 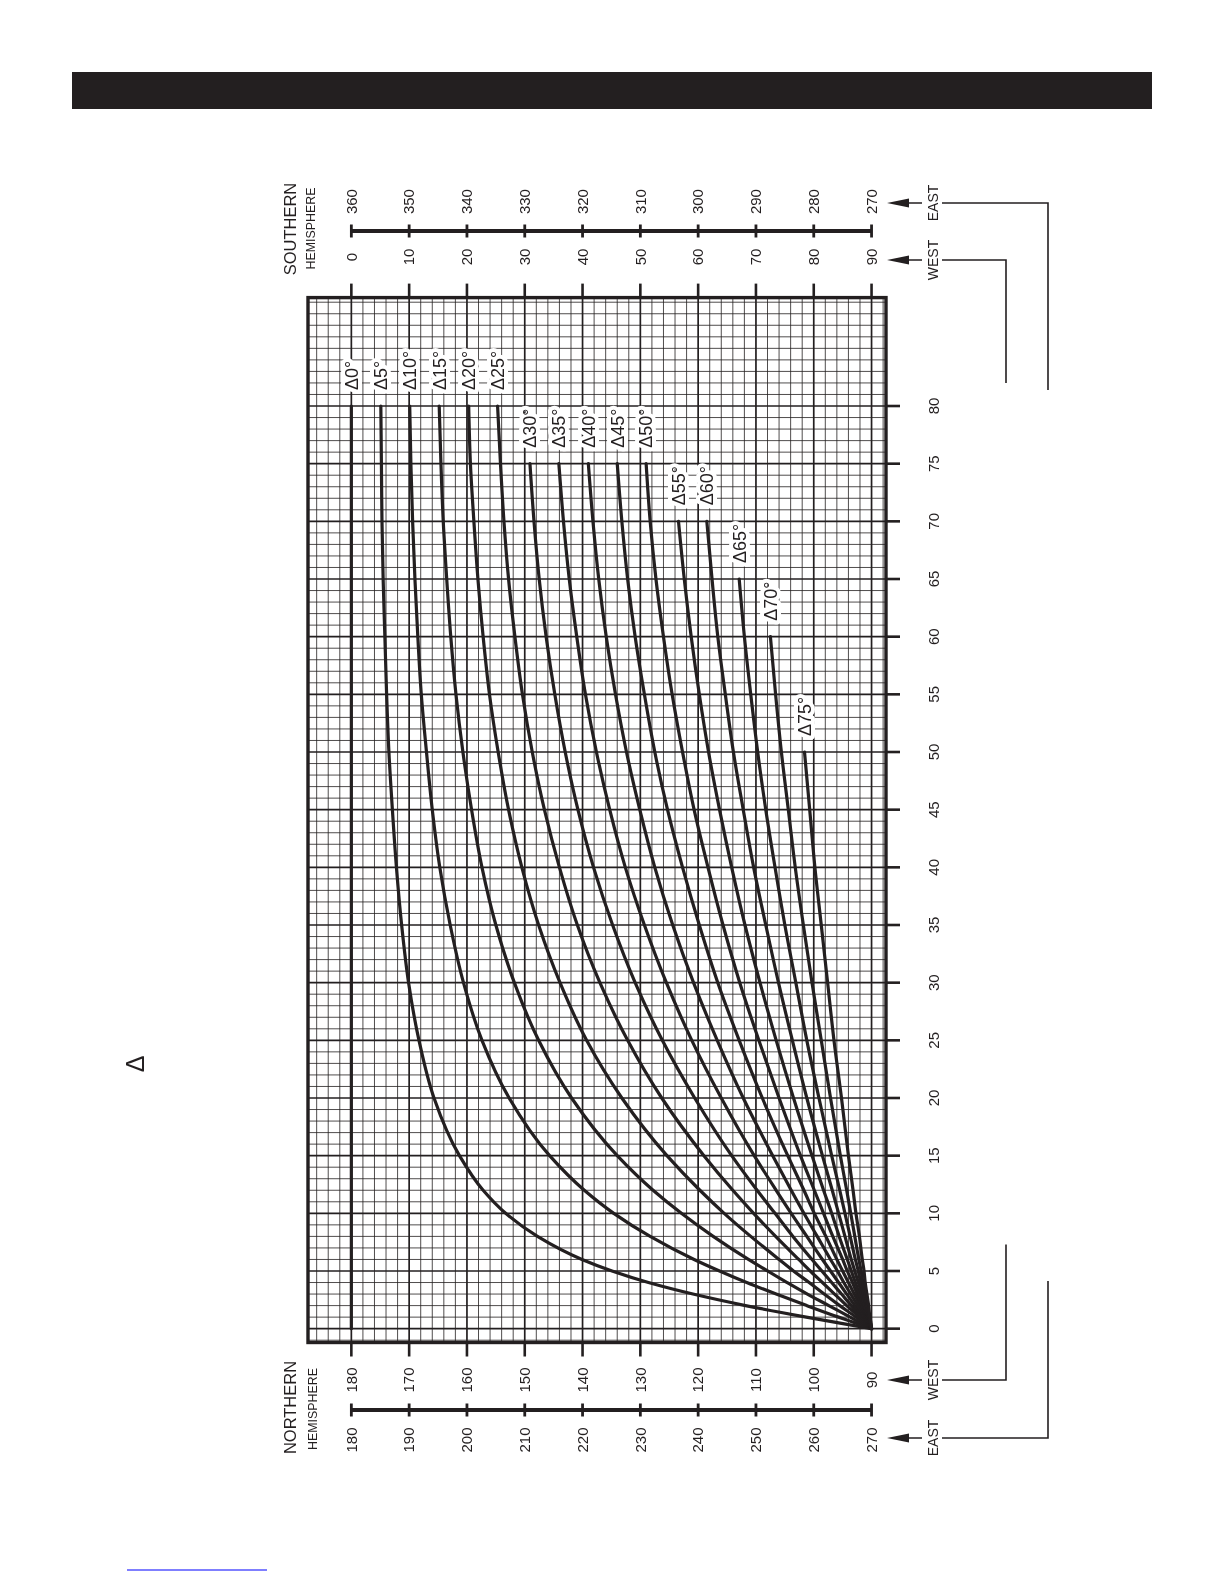 I want to click on x-tick-label: 160, so click(x=467, y=1380).